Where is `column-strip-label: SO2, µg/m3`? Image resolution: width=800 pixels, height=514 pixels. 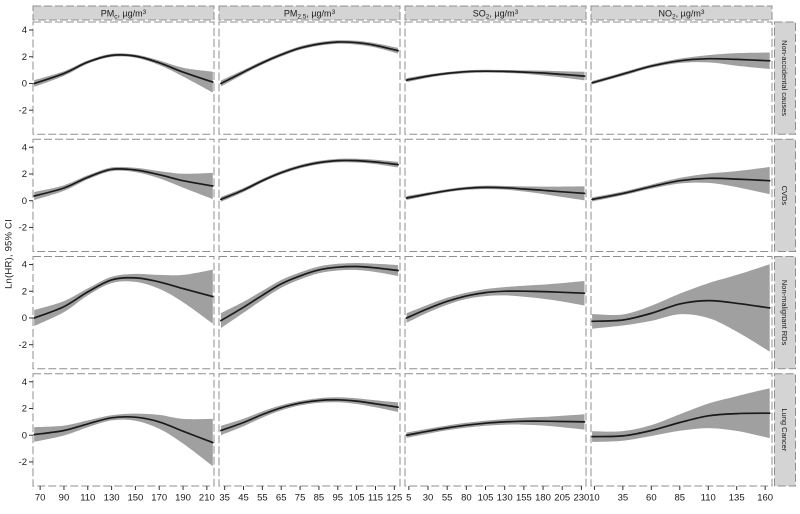
column-strip-label: SO2, µg/m3 is located at coordinates (496, 15).